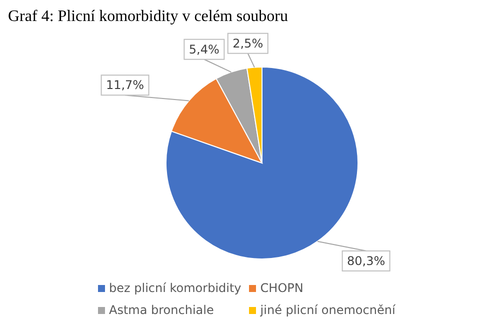  Describe the element at coordinates (148, 17) in the screenshot. I see `chart-title: Graf 4: Plicní komorbidity v celém souboru` at that location.